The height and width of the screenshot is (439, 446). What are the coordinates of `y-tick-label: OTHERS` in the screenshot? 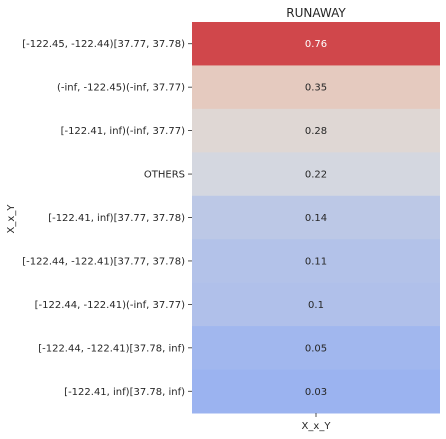 It's located at (164, 175).